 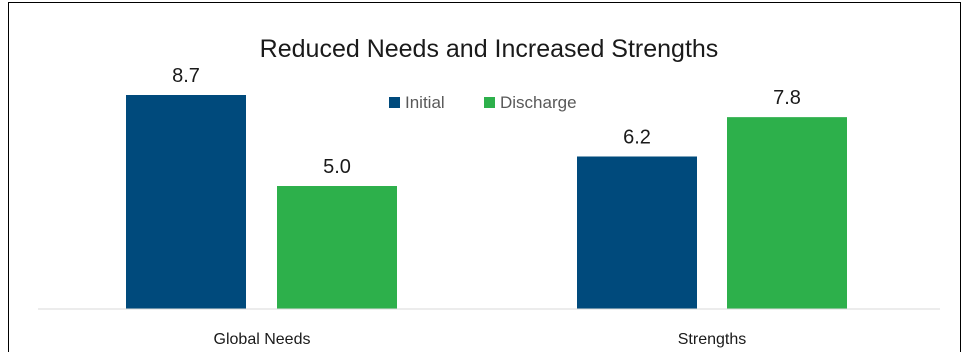 I want to click on bar-global-needs-initial, so click(x=186, y=202).